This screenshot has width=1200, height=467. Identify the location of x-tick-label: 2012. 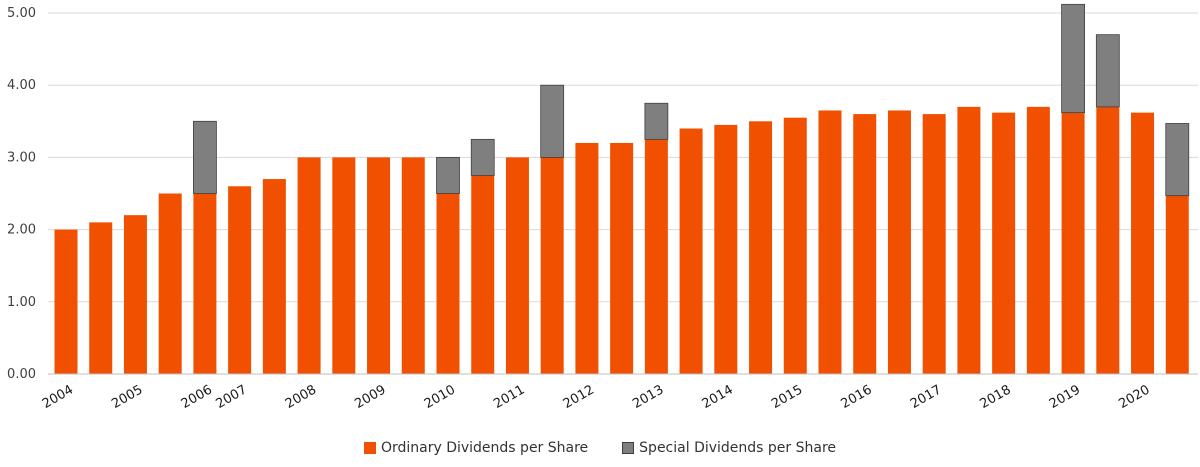
(579, 397).